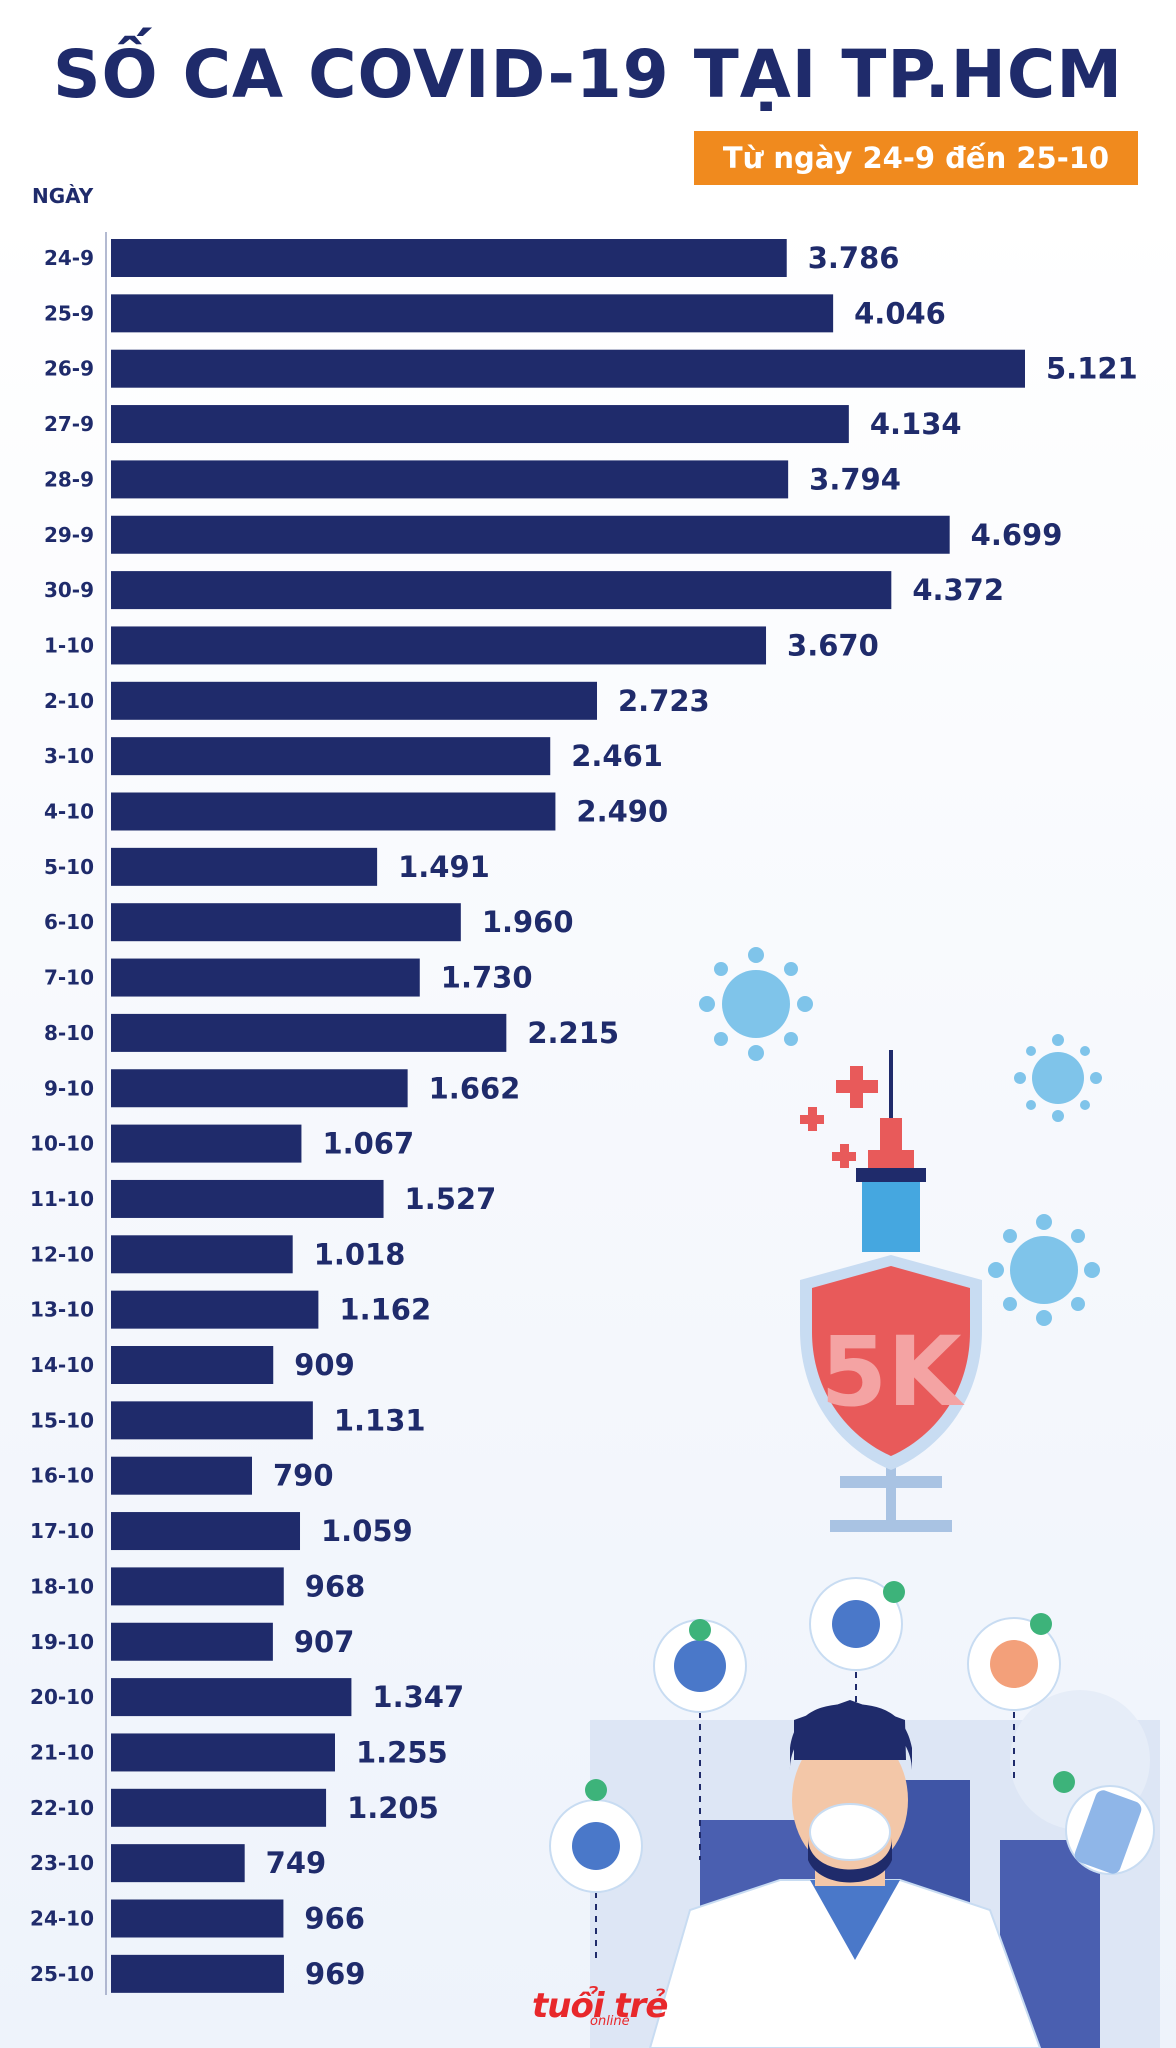  I want to click on value-label: 3.786, so click(854, 258).